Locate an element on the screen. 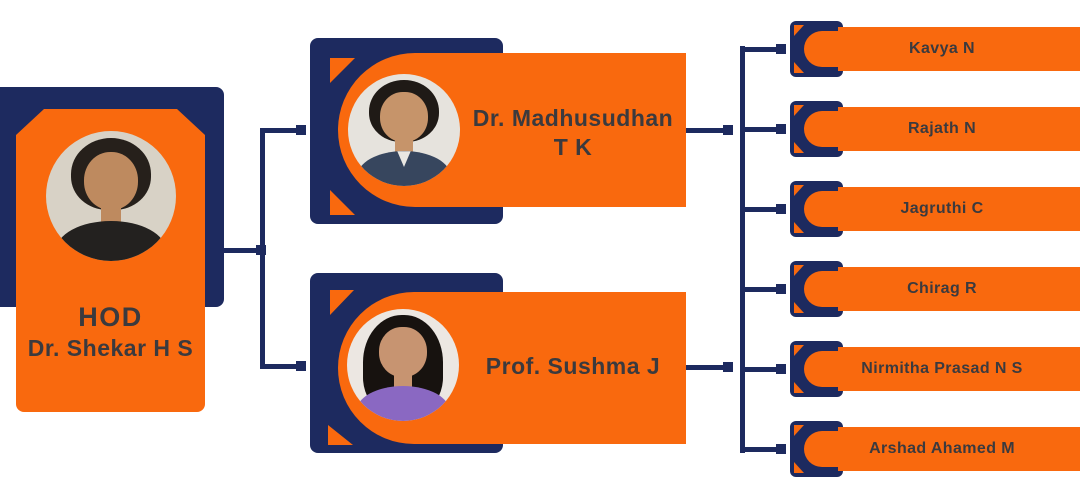  connector-trunk-left is located at coordinates (262, 248).